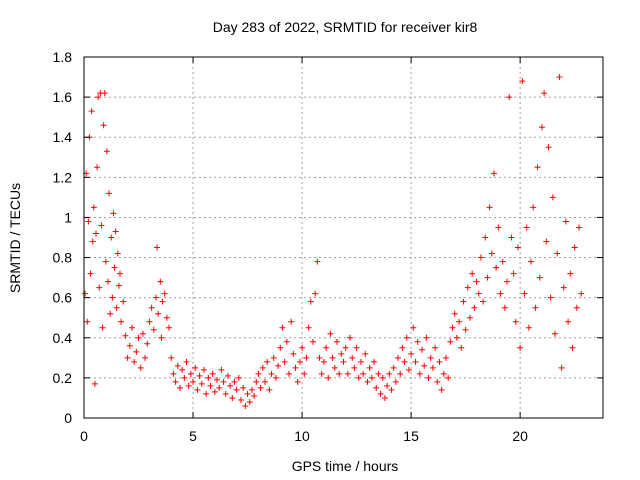 The height and width of the screenshot is (480, 640). I want to click on y-tick-label: 0.2, so click(63, 378).